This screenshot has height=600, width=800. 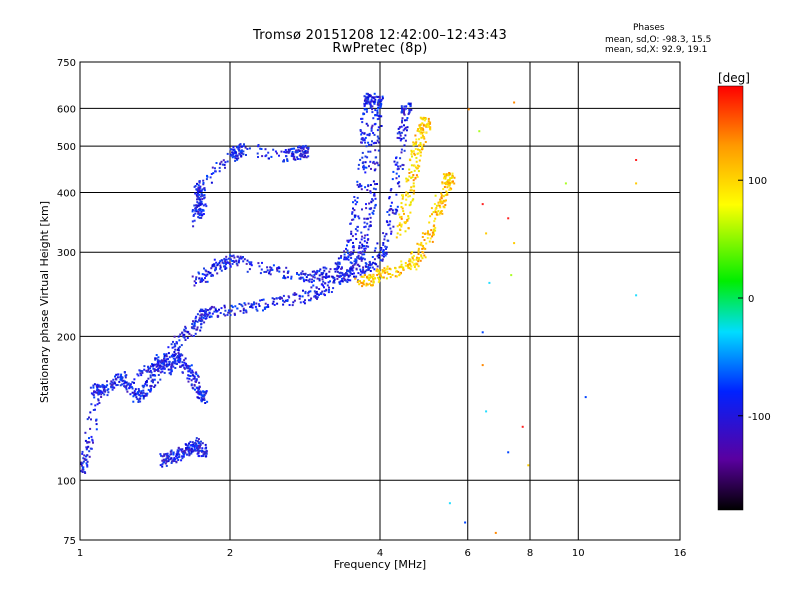 I want to click on colorbar-label: [deg], so click(x=734, y=78).